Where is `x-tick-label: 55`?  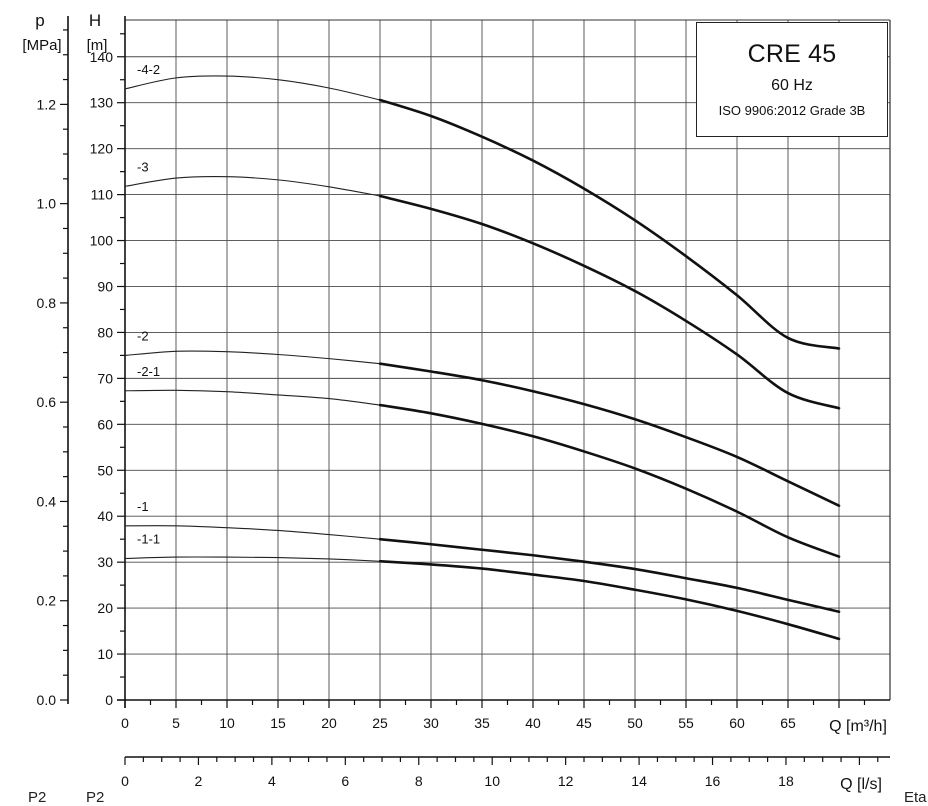
x-tick-label: 55 is located at coordinates (686, 723).